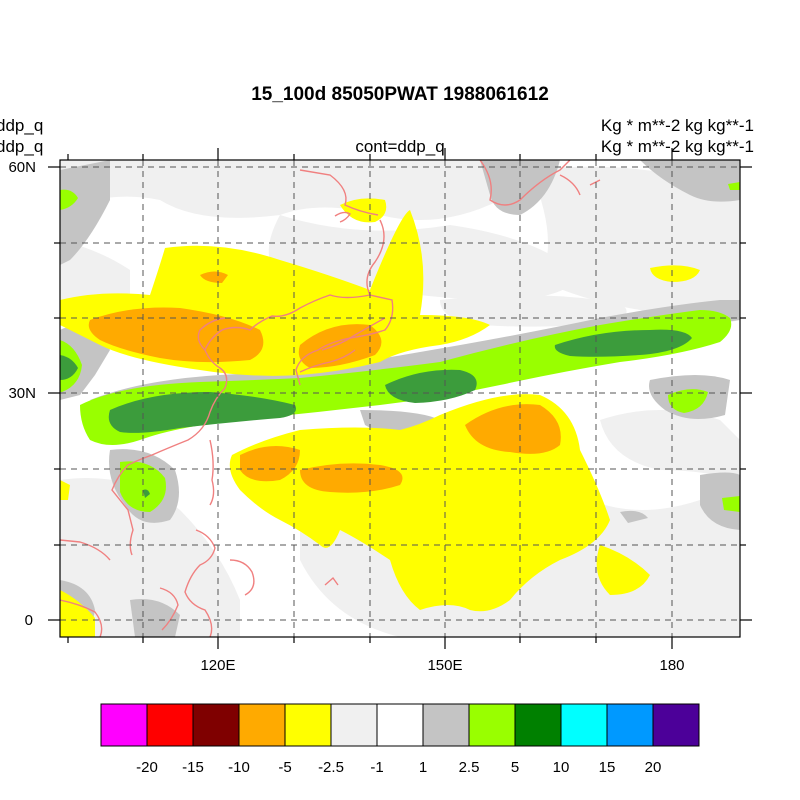  Describe the element at coordinates (284, 767) in the screenshot. I see `colorbar-label: -5` at that location.